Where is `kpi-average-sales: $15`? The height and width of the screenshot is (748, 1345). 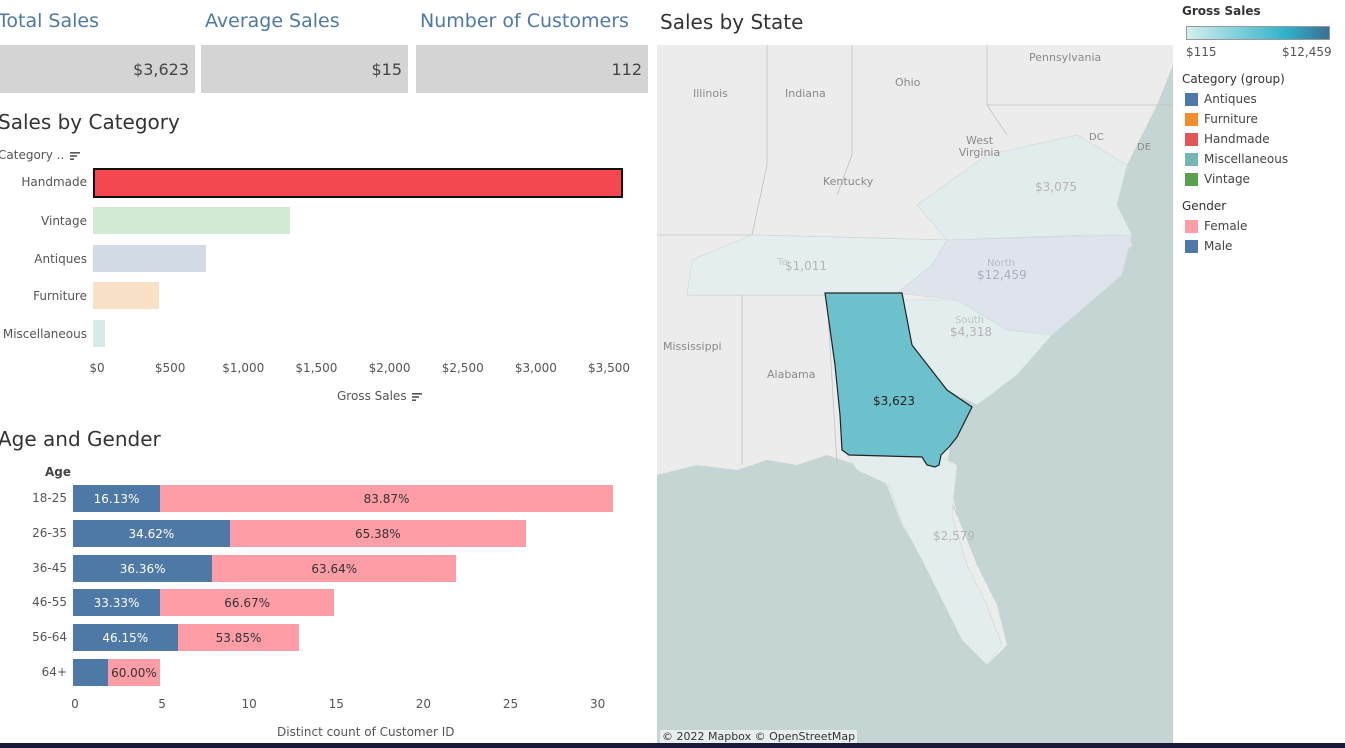 kpi-average-sales: $15 is located at coordinates (304, 69).